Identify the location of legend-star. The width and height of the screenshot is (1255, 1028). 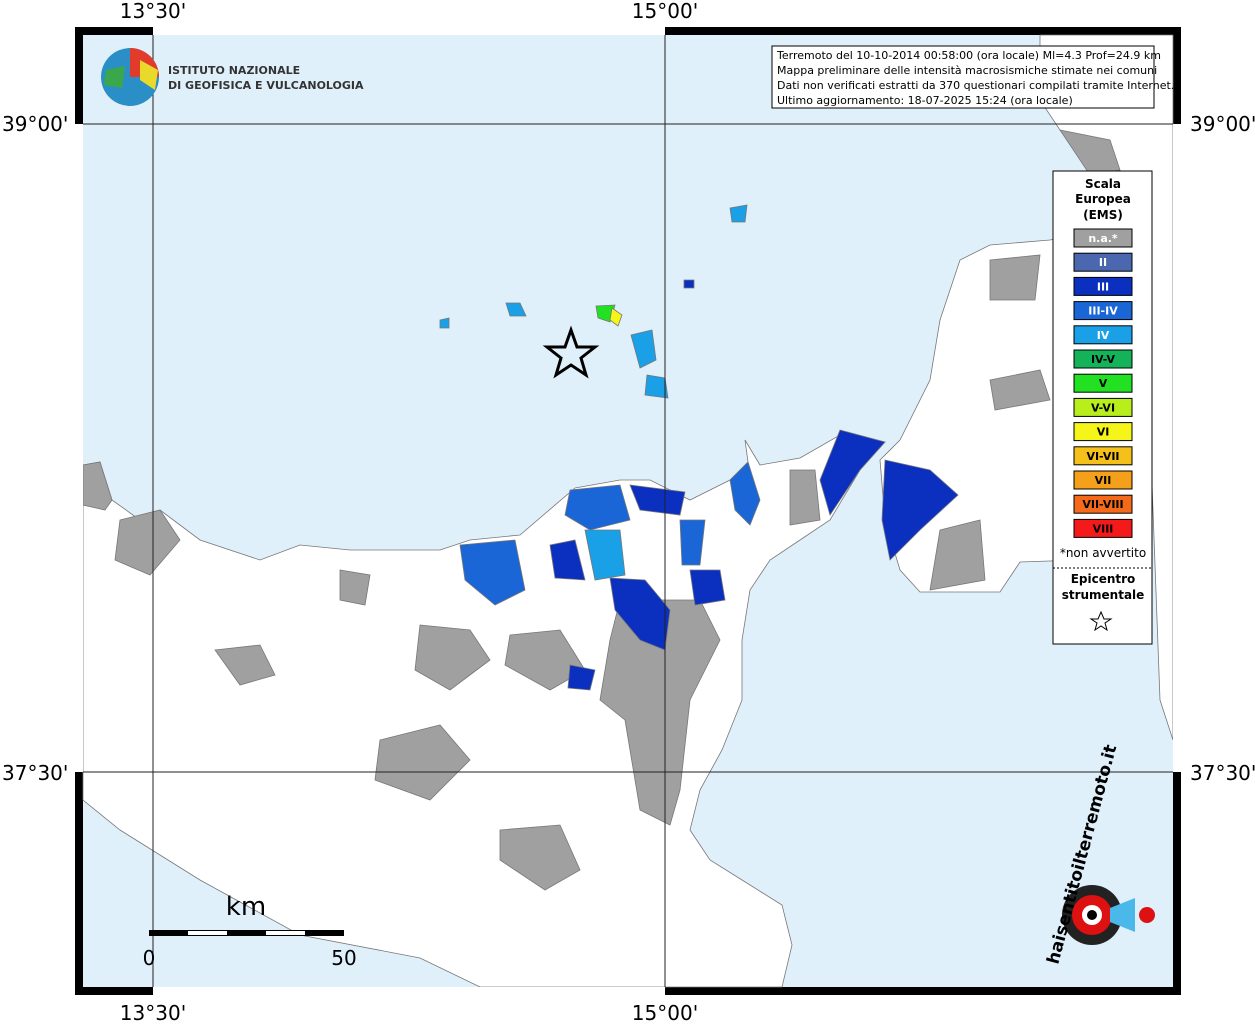
(1101, 621).